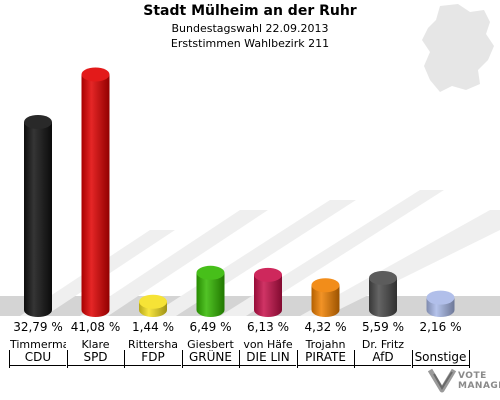  I want to click on vote-manager-logo-icon, so click(442, 380).